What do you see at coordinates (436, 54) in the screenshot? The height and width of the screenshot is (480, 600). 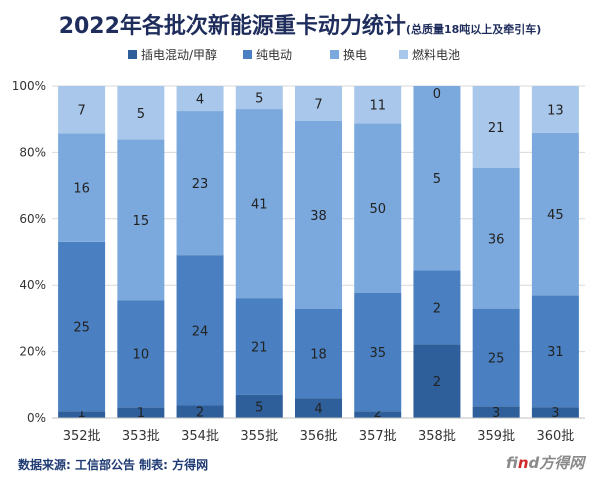 I see `legend-label: 燃料电池` at bounding box center [436, 54].